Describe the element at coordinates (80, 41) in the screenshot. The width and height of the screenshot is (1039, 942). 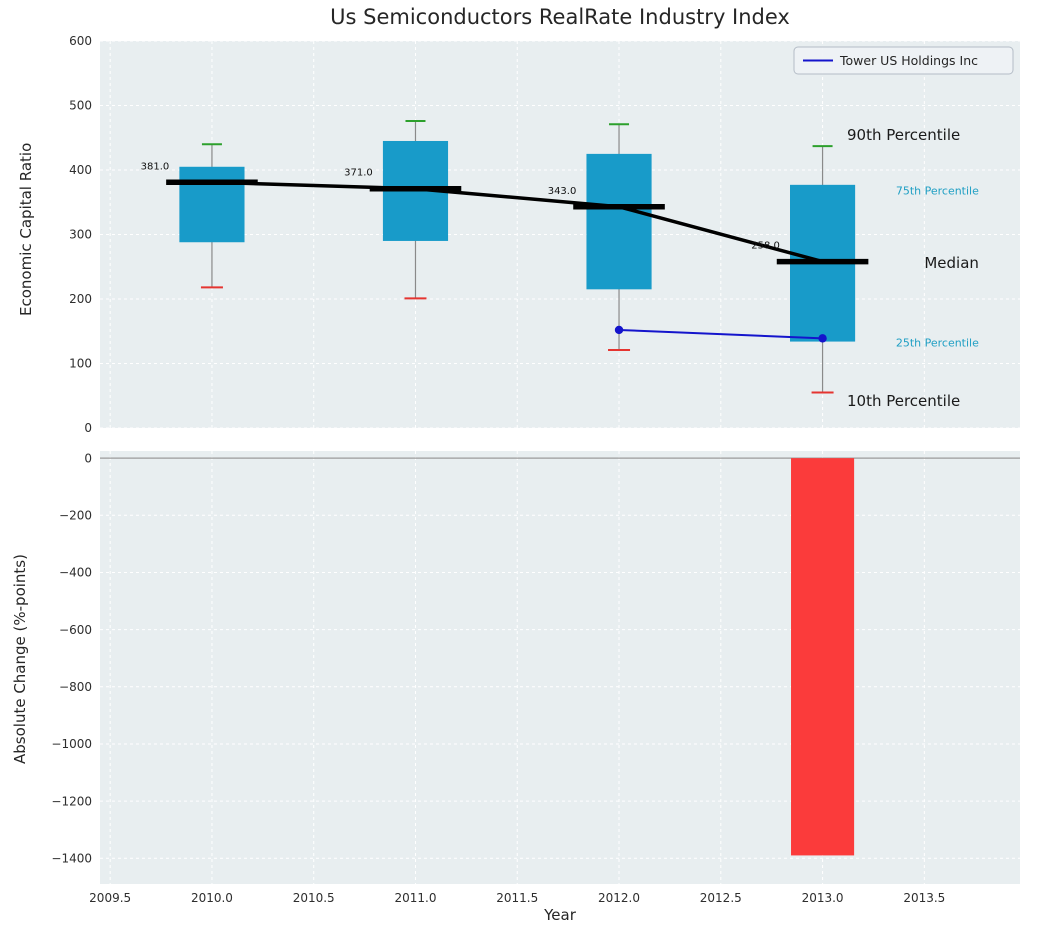
I see `top-y-tick-label: 600` at that location.